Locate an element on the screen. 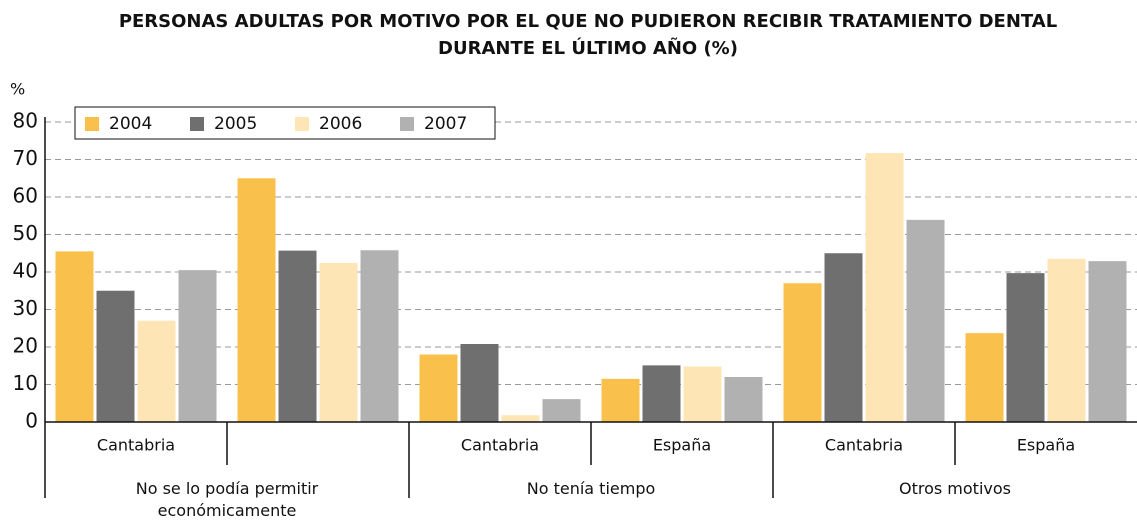 Image resolution: width=1137 pixels, height=520 pixels. y-tick-label: 10 is located at coordinates (25, 383).